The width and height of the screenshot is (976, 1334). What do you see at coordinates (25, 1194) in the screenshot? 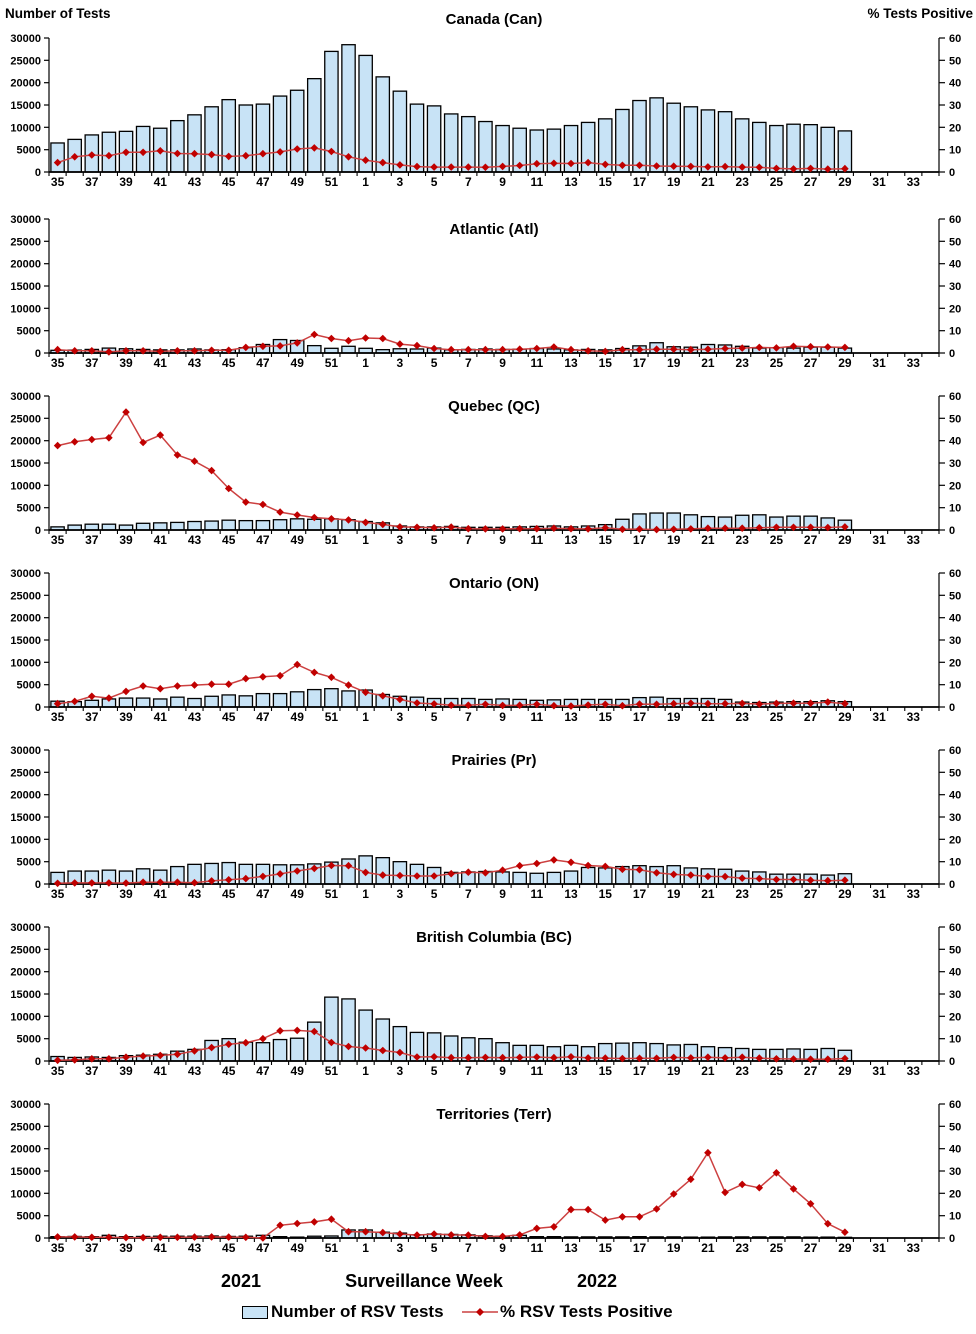
I see `left-tick-label: 10000` at bounding box center [25, 1194].